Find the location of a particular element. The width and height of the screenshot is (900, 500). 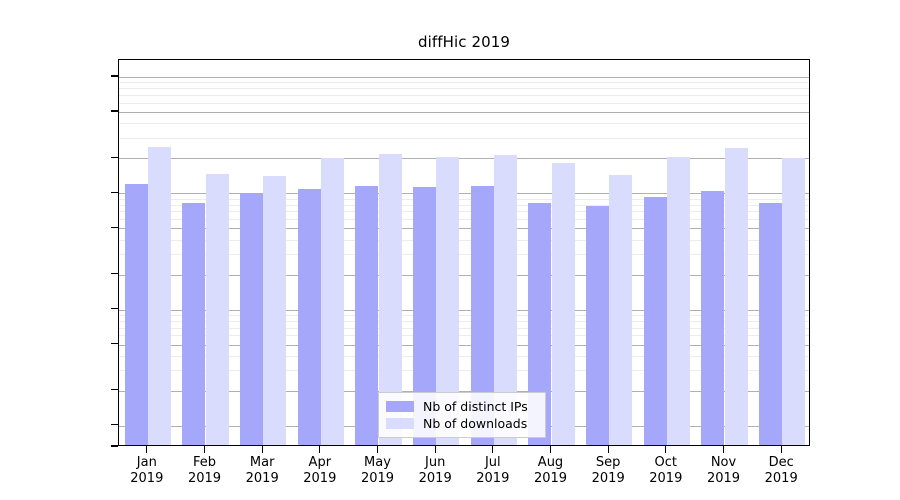

x-tick-month: Sep is located at coordinates (608, 462).